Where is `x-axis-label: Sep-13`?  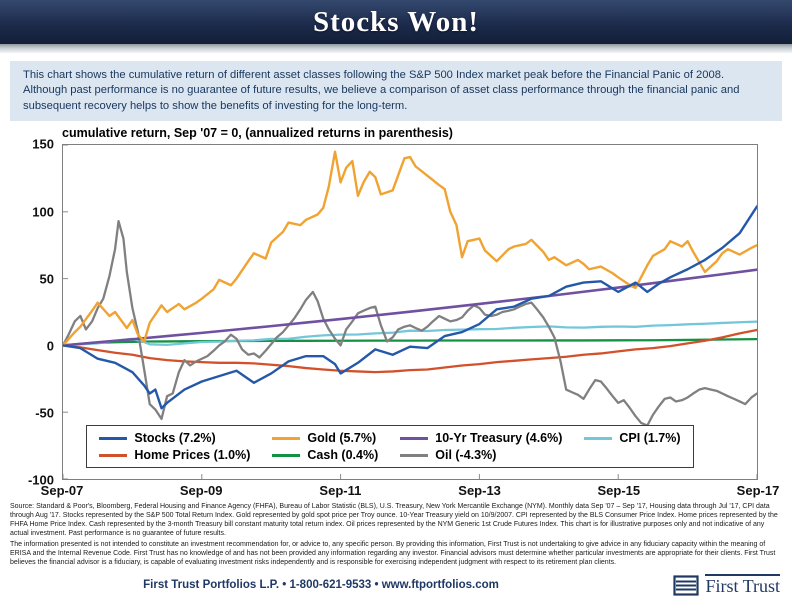 x-axis-label: Sep-13 is located at coordinates (479, 491).